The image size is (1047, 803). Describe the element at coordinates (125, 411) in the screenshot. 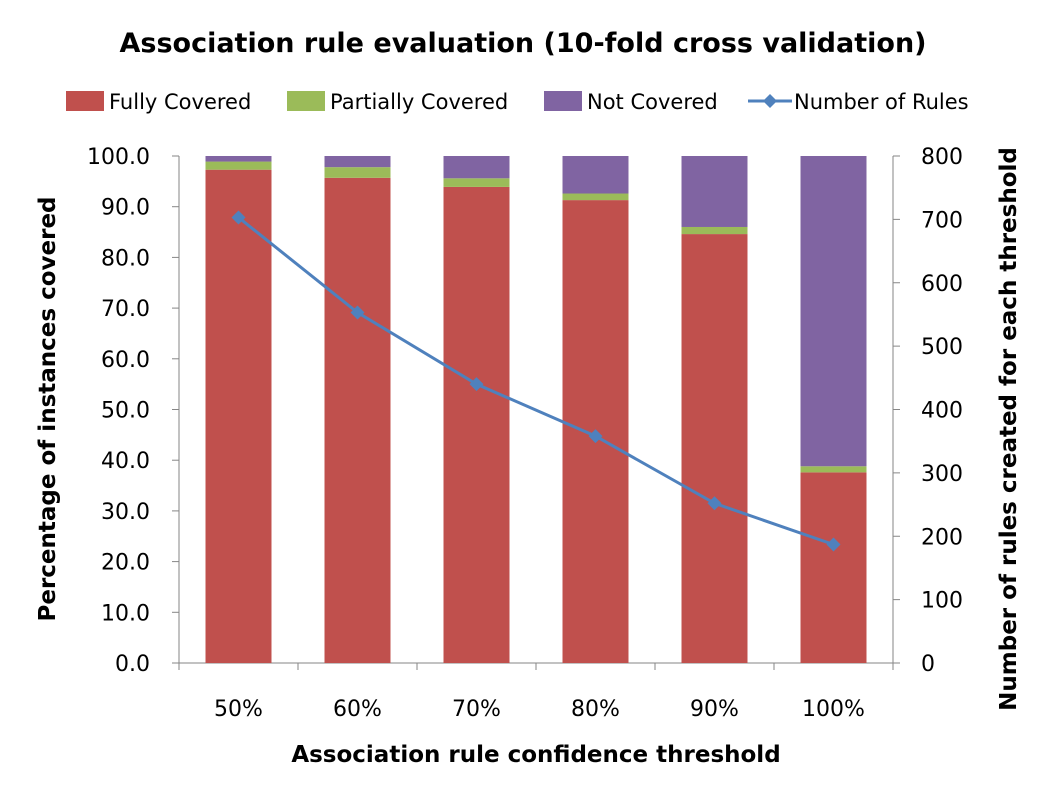

I see `y-tick-label: 50.0` at that location.